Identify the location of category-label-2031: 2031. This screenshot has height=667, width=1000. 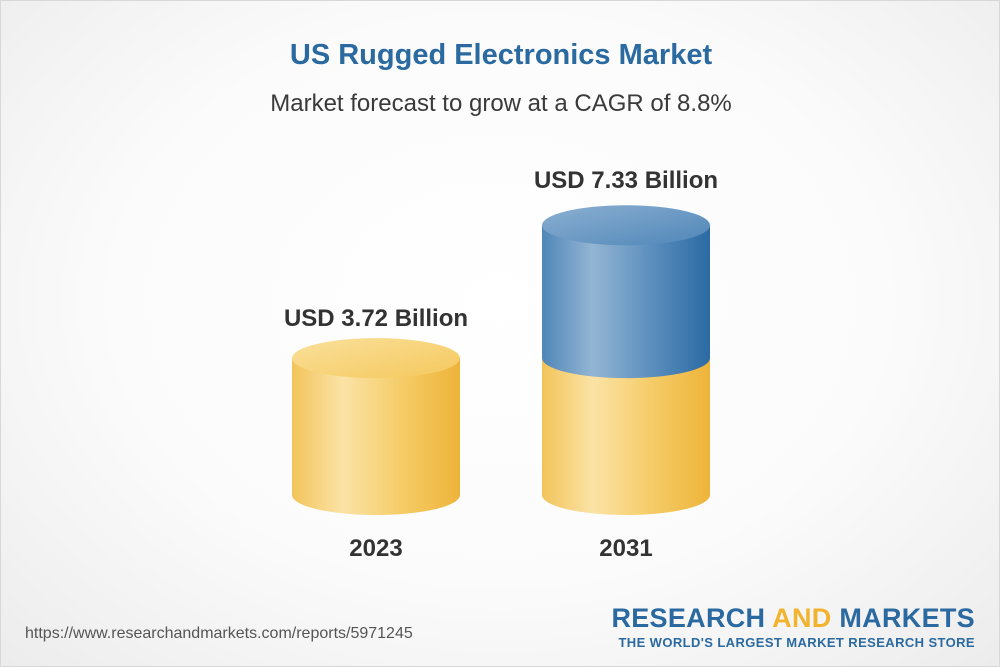
(625, 548).